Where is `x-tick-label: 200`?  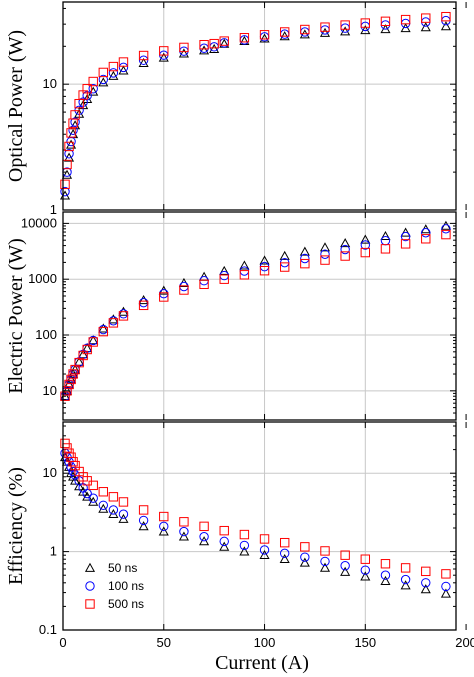 x-tick-label: 200 is located at coordinates (464, 642).